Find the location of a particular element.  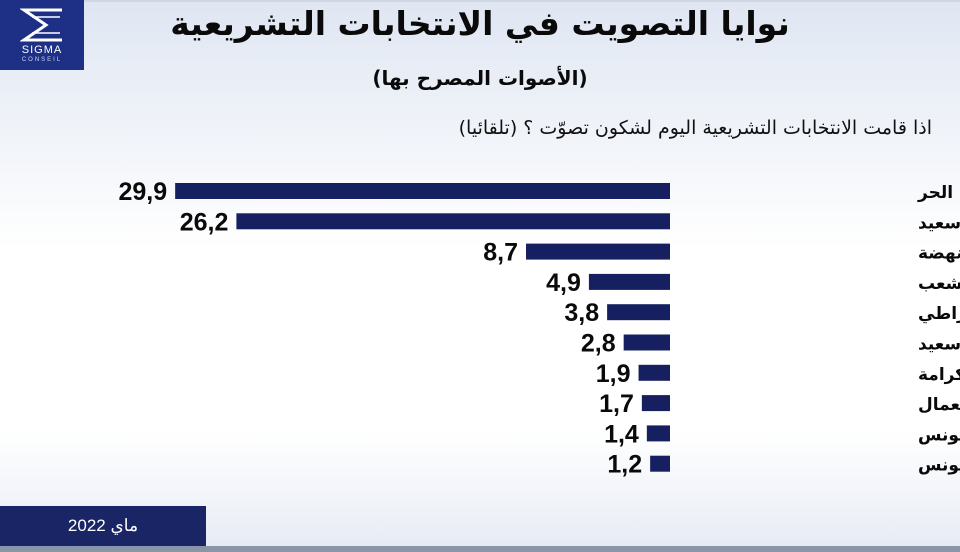

category-label: تحيا تونس is located at coordinates (939, 435).